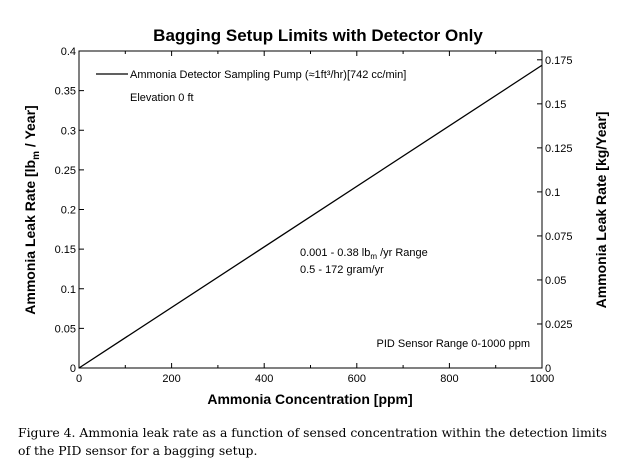  Describe the element at coordinates (65, 250) in the screenshot. I see `y-left-tick-label: 0.15` at that location.